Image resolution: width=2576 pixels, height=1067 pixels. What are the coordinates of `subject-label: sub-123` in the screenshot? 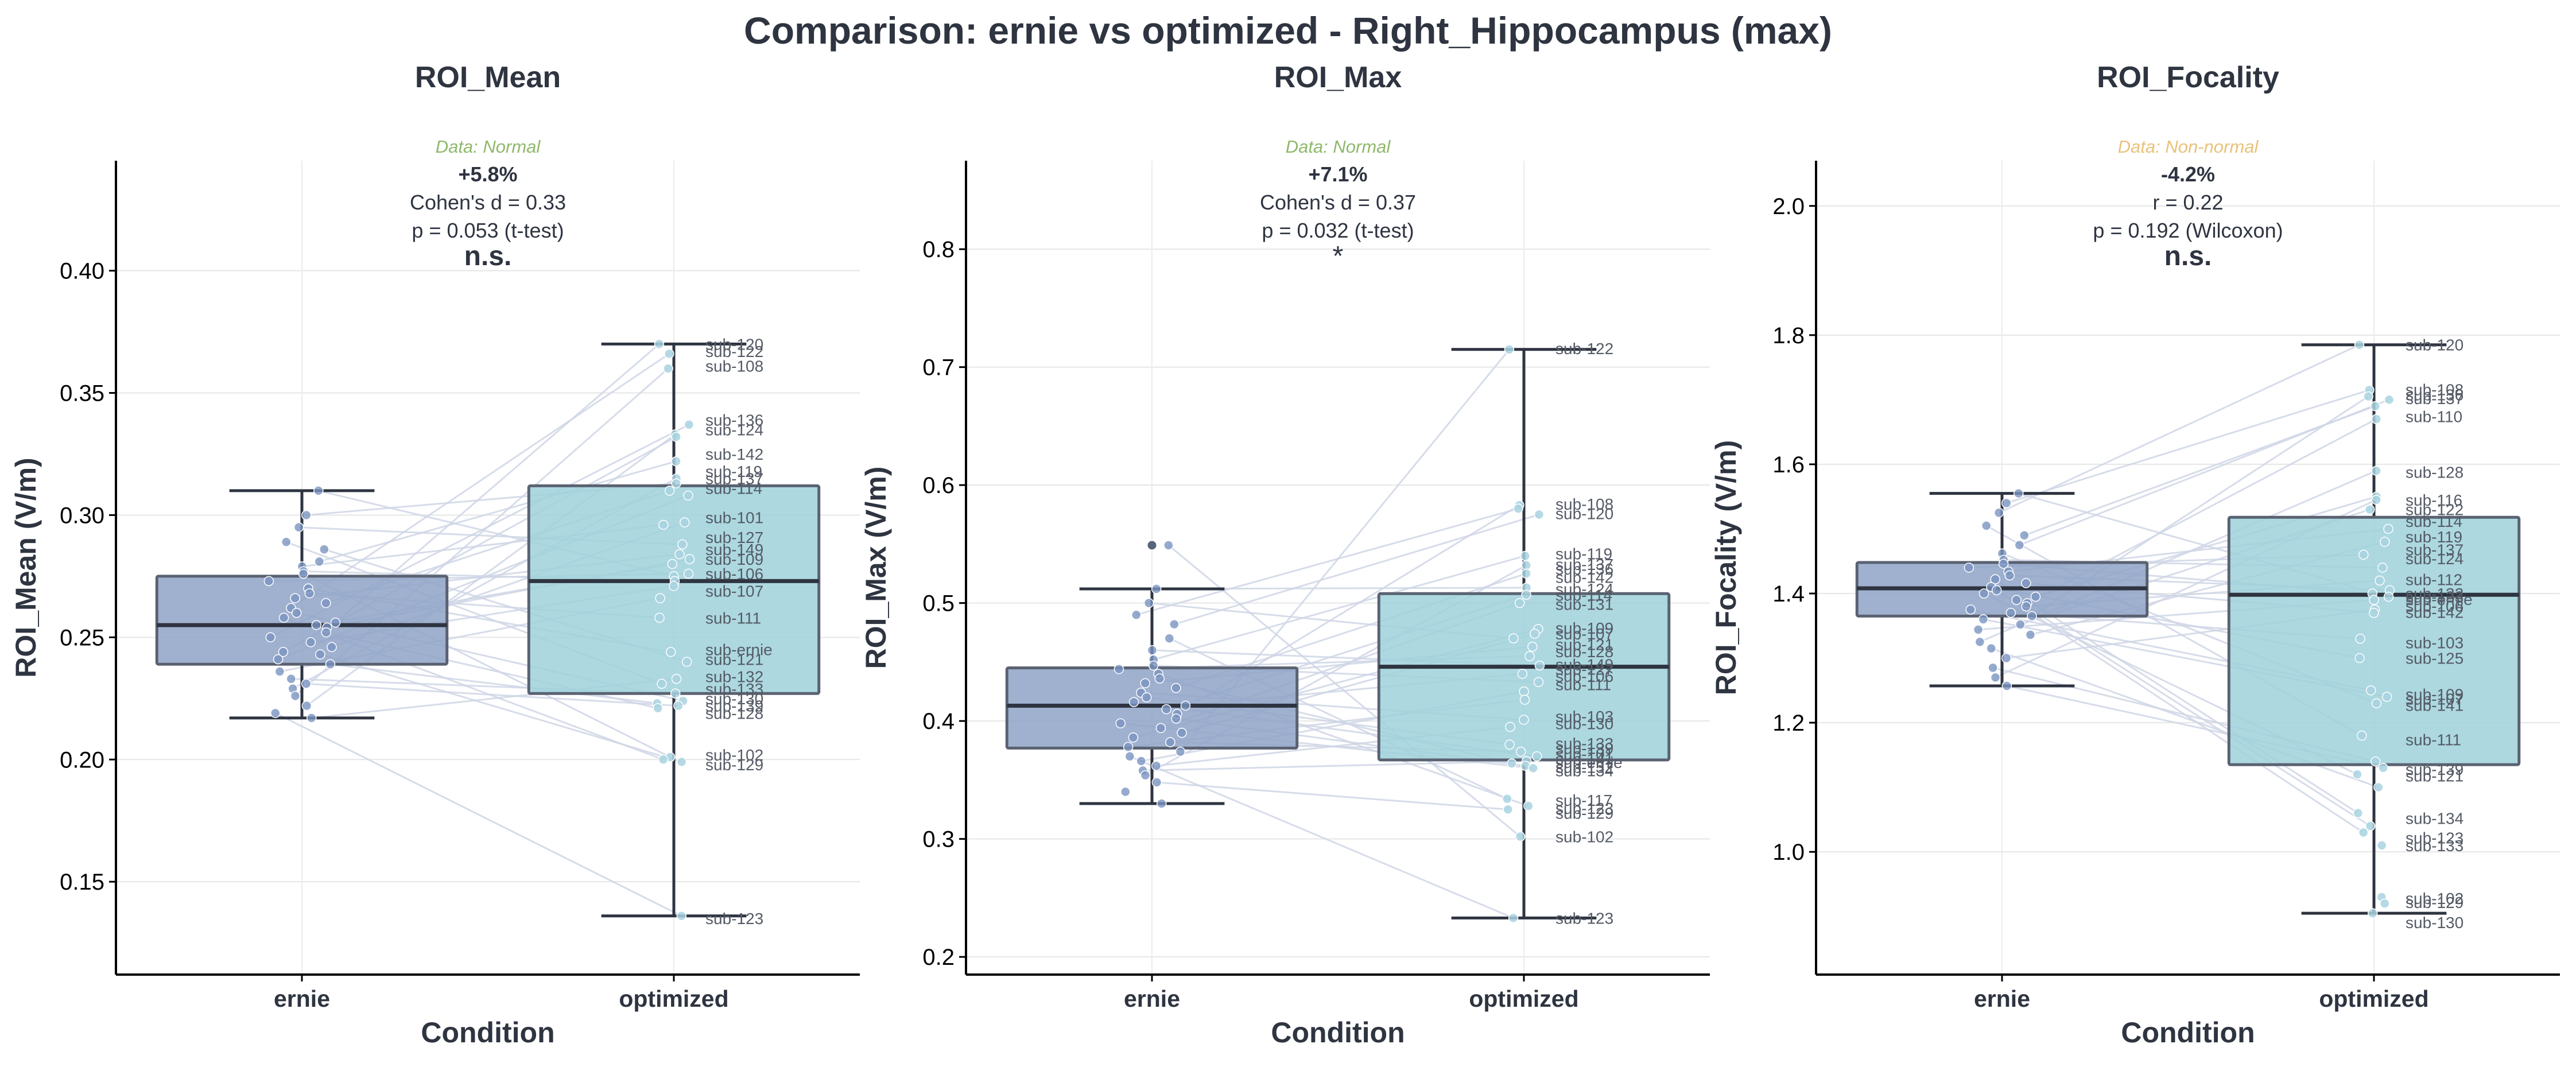 It's located at (1584, 918).